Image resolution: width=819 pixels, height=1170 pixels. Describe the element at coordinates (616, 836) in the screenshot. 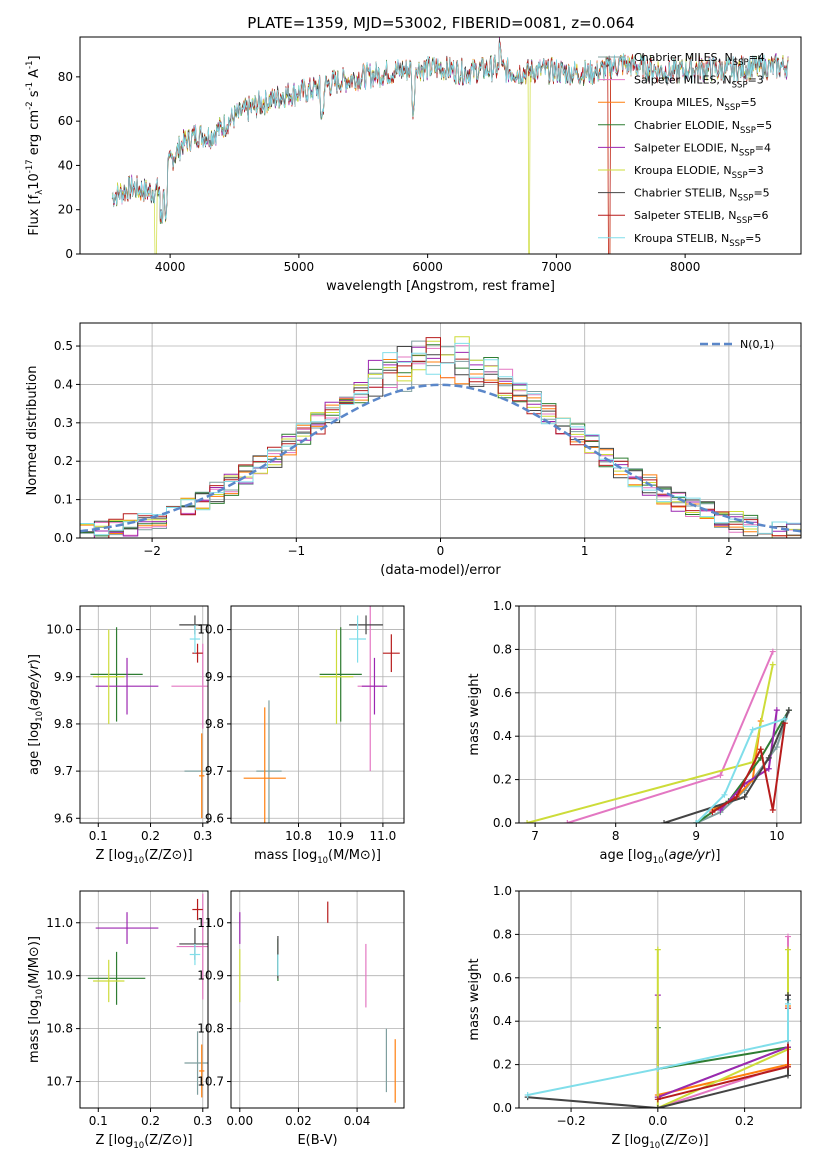

I see `x-tick-label: 8` at that location.